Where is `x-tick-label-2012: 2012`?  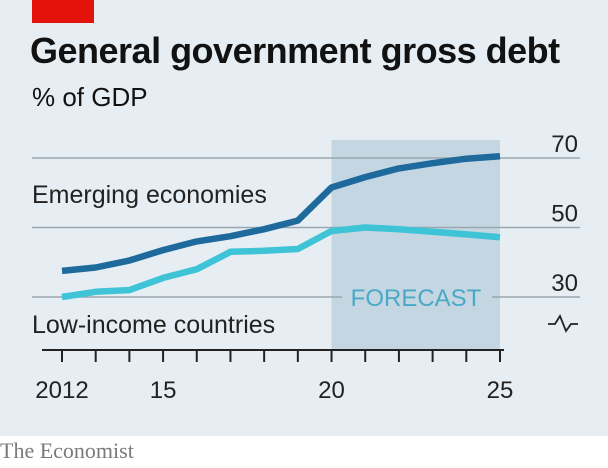 x-tick-label-2012: 2012 is located at coordinates (61, 390).